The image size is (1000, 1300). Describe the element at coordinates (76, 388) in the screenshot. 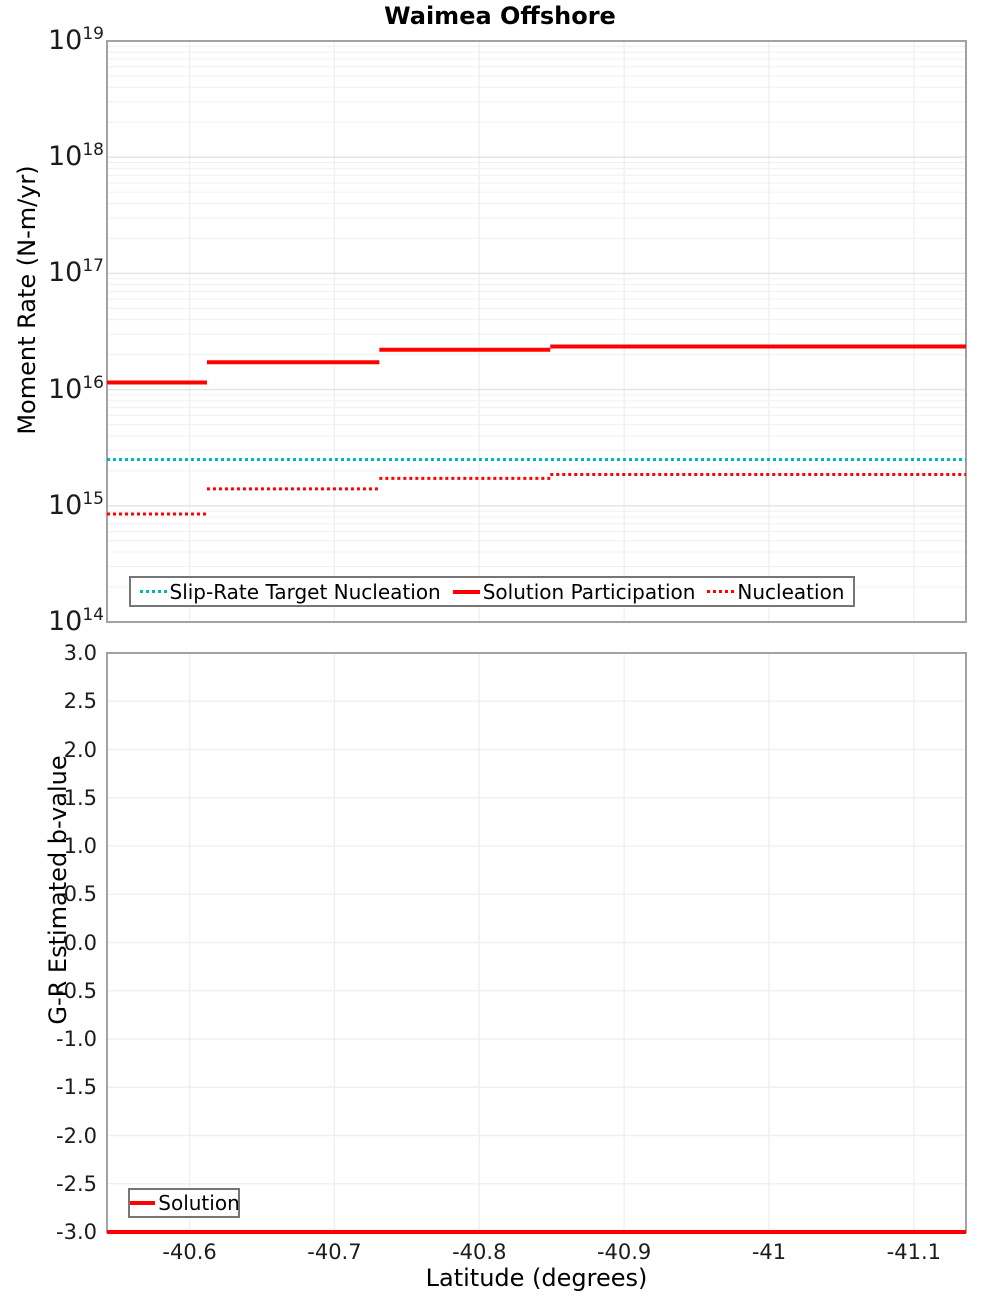

I see `y-tick-label: 1016` at that location.